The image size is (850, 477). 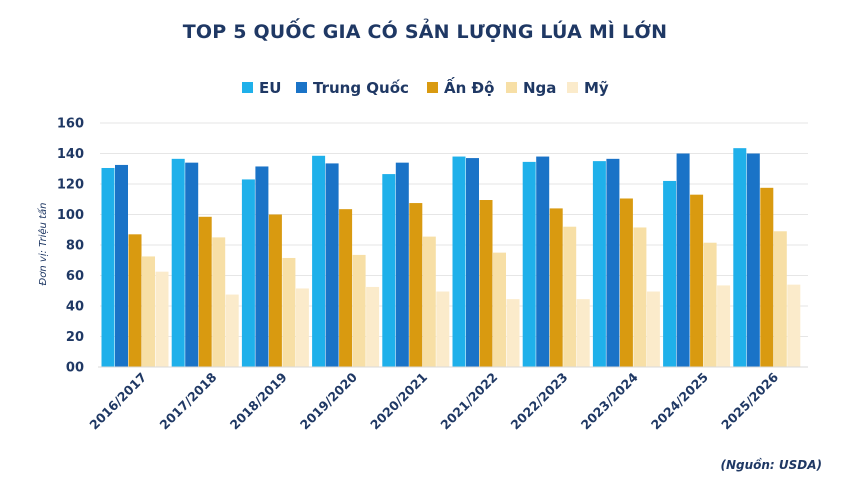 I want to click on bar-4-2023-2024, so click(x=640, y=297).